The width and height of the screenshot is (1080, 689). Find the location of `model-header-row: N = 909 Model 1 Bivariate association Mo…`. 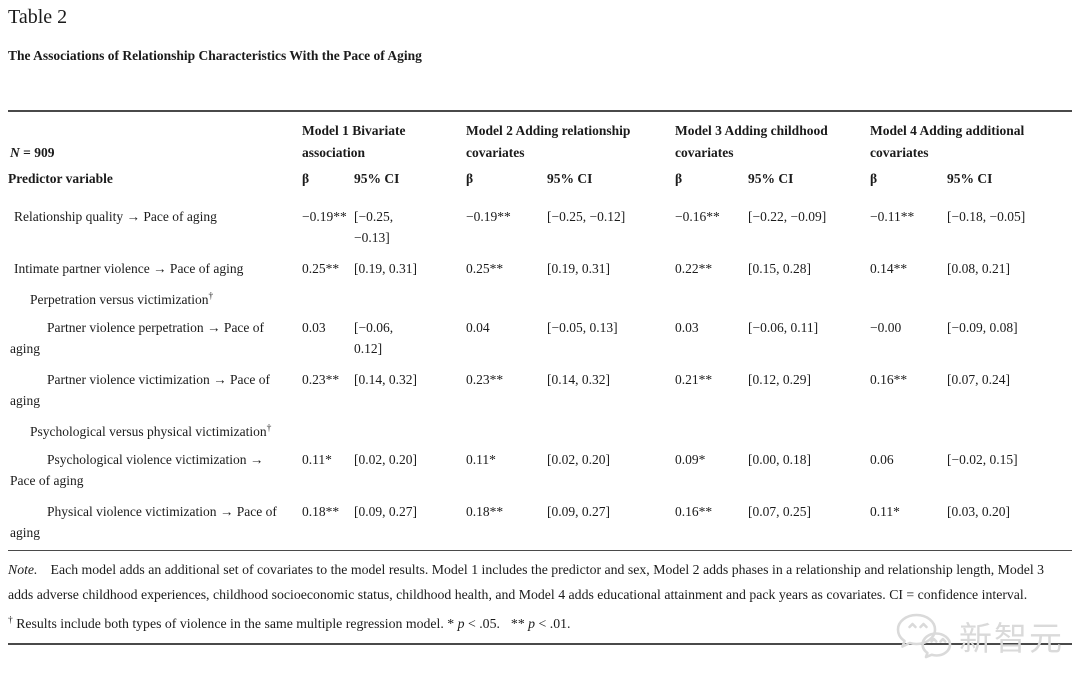

model-header-row: N = 909 Model 1 Bivariate association Mo… is located at coordinates (540, 137).